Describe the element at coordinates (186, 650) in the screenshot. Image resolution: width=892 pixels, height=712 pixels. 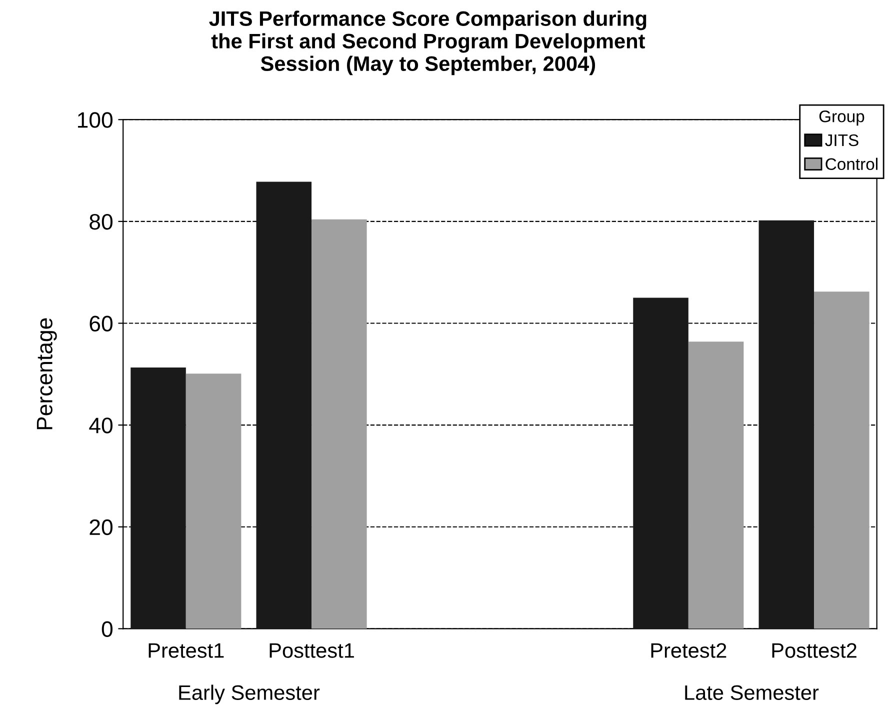
I see `x-tick-label: Pretest1` at that location.